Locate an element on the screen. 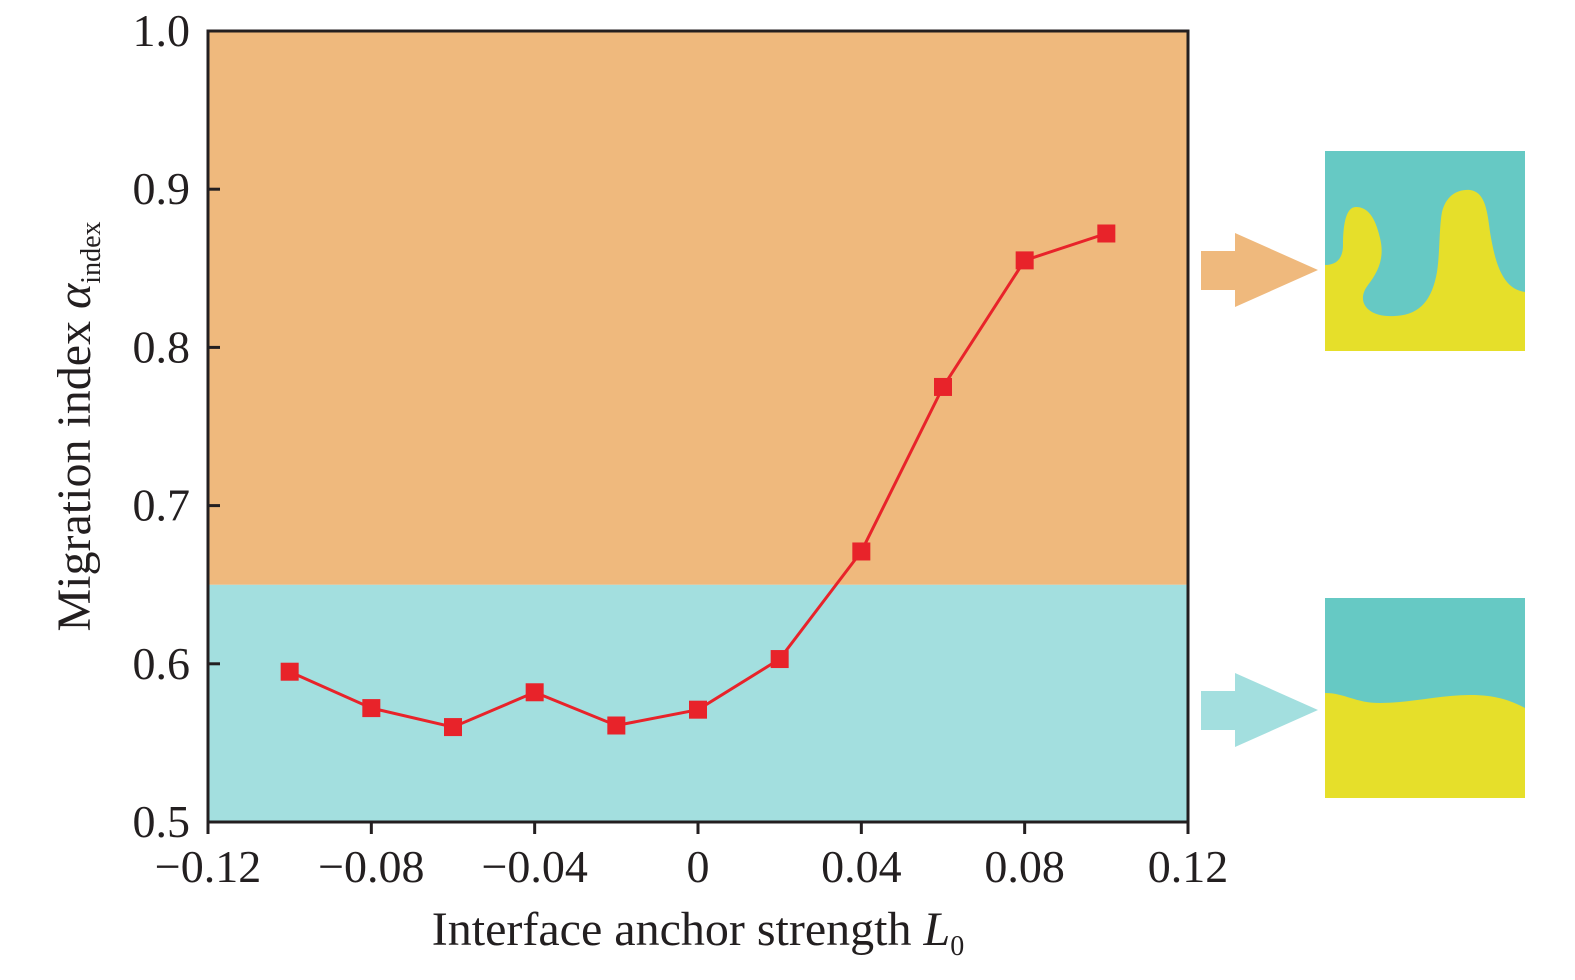  y-axis-title-text: Migration index is located at coordinates (74, 476).